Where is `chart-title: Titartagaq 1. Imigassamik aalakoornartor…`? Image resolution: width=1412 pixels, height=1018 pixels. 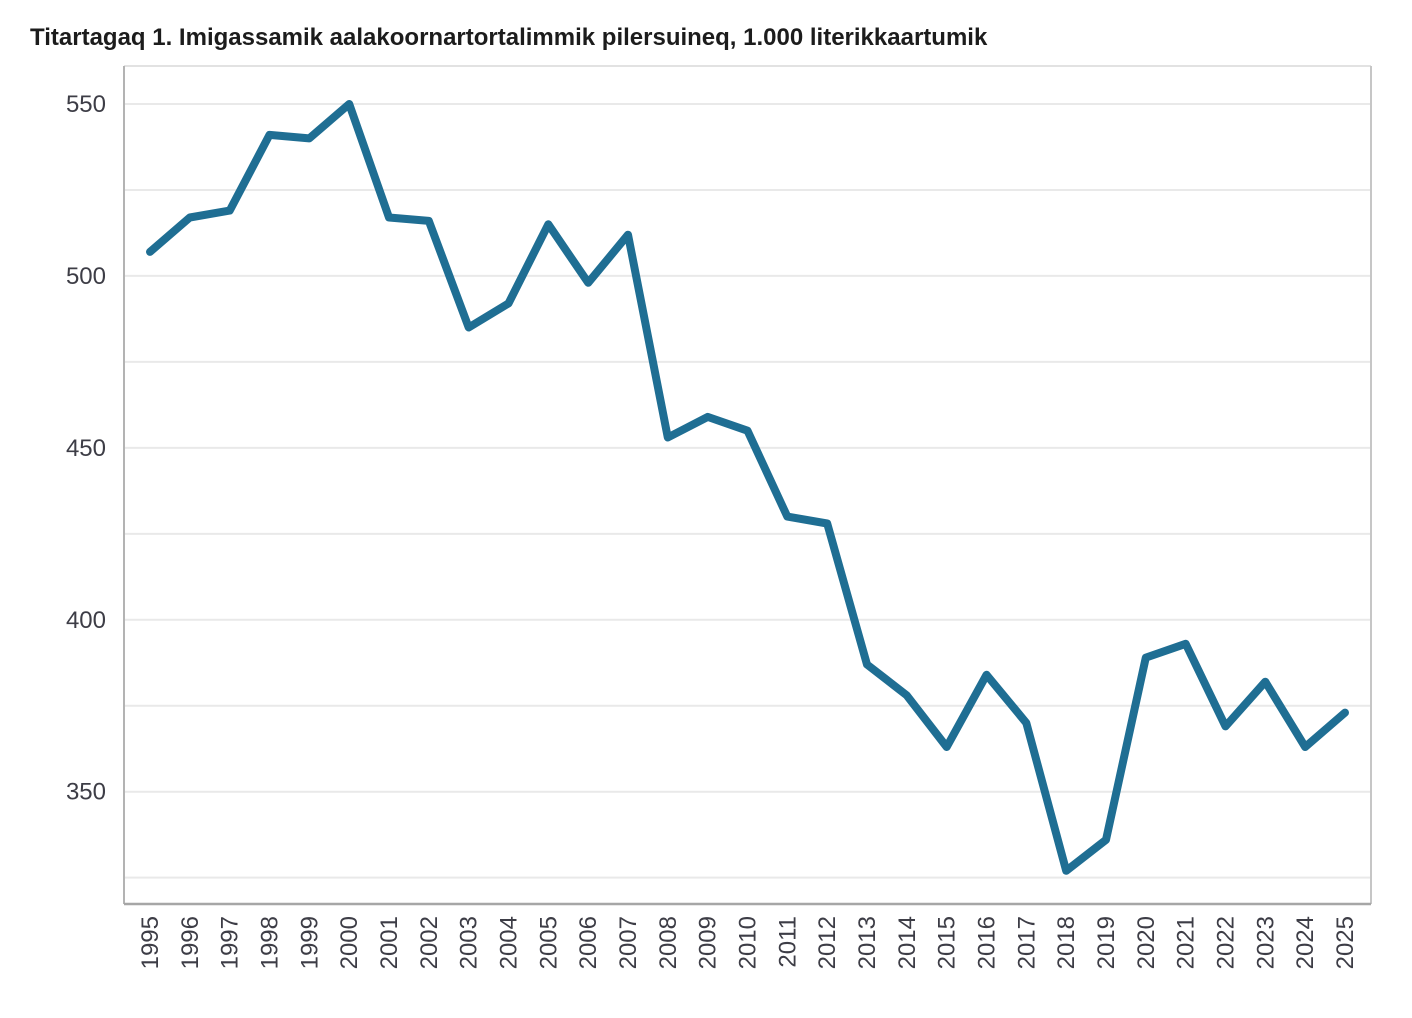
chart-title: Titartagaq 1. Imigassamik aalakoornartor… is located at coordinates (509, 37).